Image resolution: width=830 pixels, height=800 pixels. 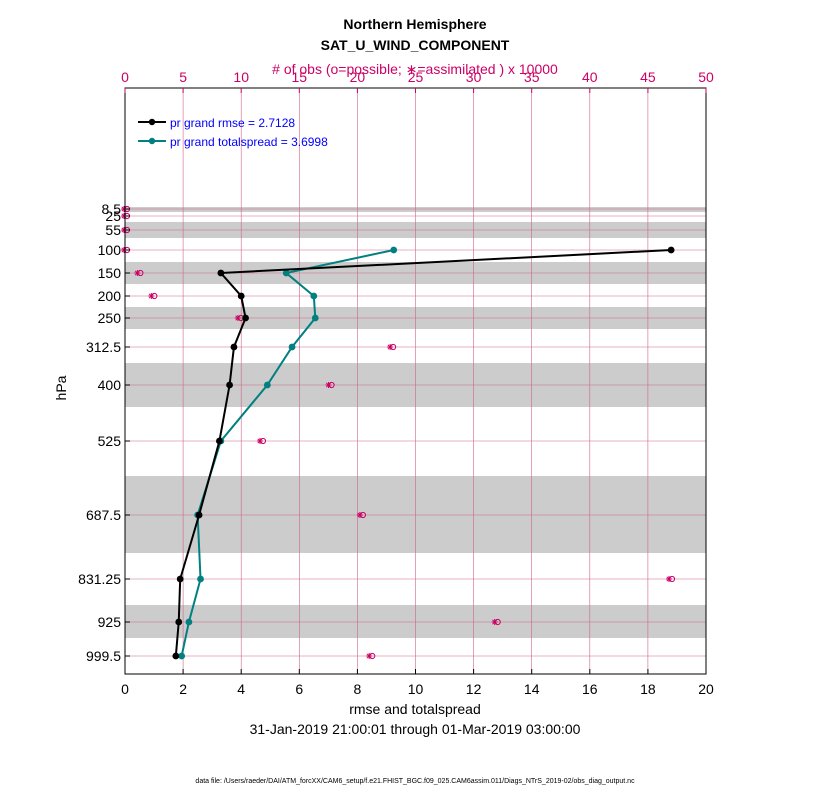 I want to click on x-tick-label: 2, so click(x=183, y=689).